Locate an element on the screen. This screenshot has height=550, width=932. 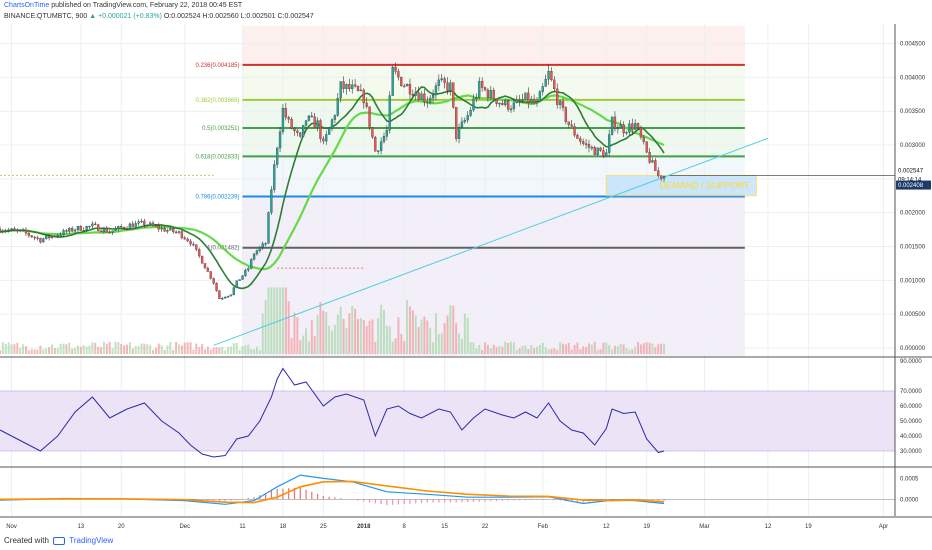
price-tick-label: 0.000500 is located at coordinates (913, 315).